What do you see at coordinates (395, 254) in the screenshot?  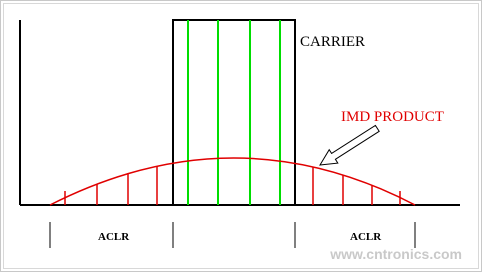 I see `watermark: www.cntronics.com` at bounding box center [395, 254].